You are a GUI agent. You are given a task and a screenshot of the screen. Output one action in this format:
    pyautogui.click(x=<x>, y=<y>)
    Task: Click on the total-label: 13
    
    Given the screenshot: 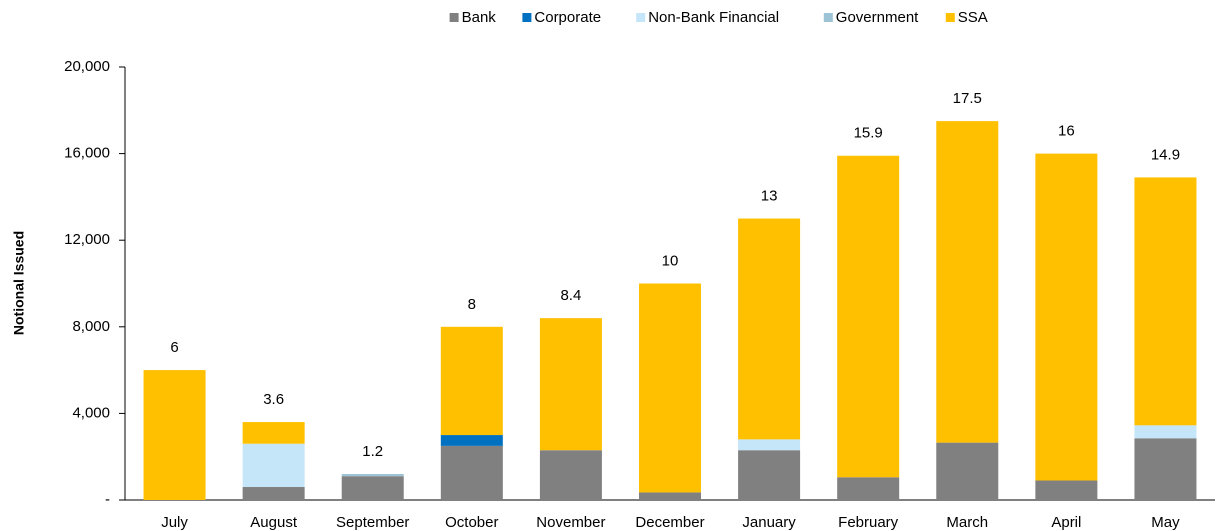 What is the action you would take?
    pyautogui.click(x=769, y=196)
    